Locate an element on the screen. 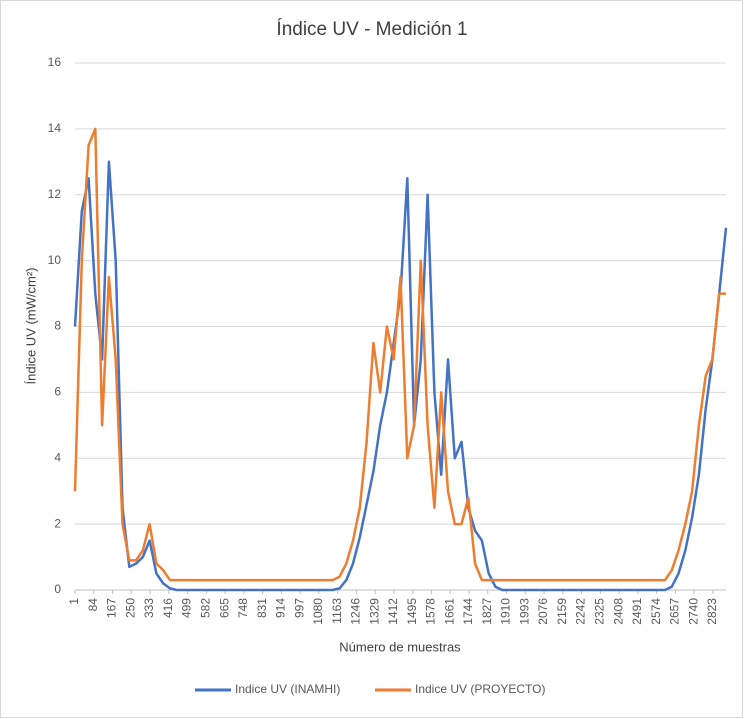 The image size is (744, 719). x-tick-label: 2325 is located at coordinates (599, 611).